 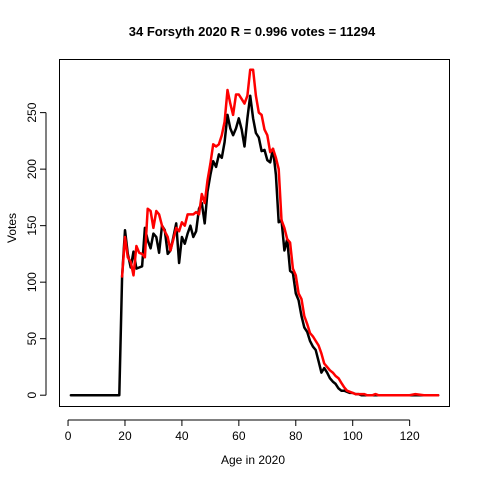 What do you see at coordinates (182, 436) in the screenshot?
I see `x-tick-label: 40` at bounding box center [182, 436].